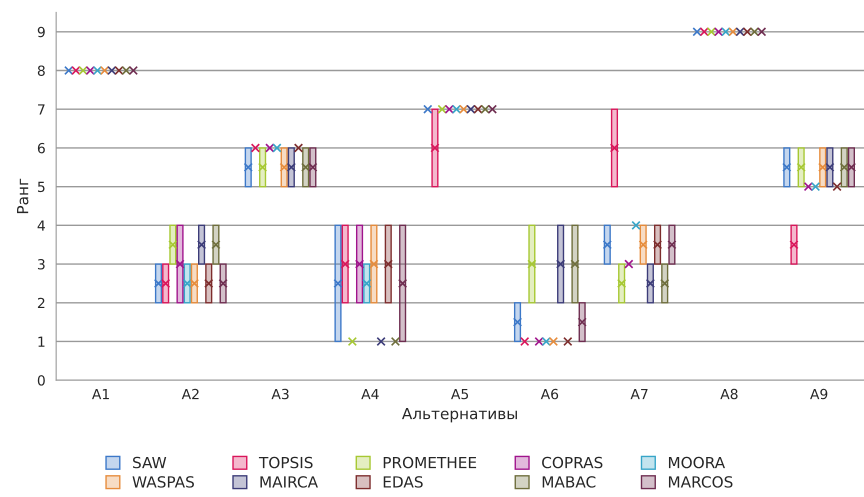 This screenshot has height=497, width=864. What do you see at coordinates (41, 187) in the screenshot?
I see `y-tick-label: 5` at bounding box center [41, 187].